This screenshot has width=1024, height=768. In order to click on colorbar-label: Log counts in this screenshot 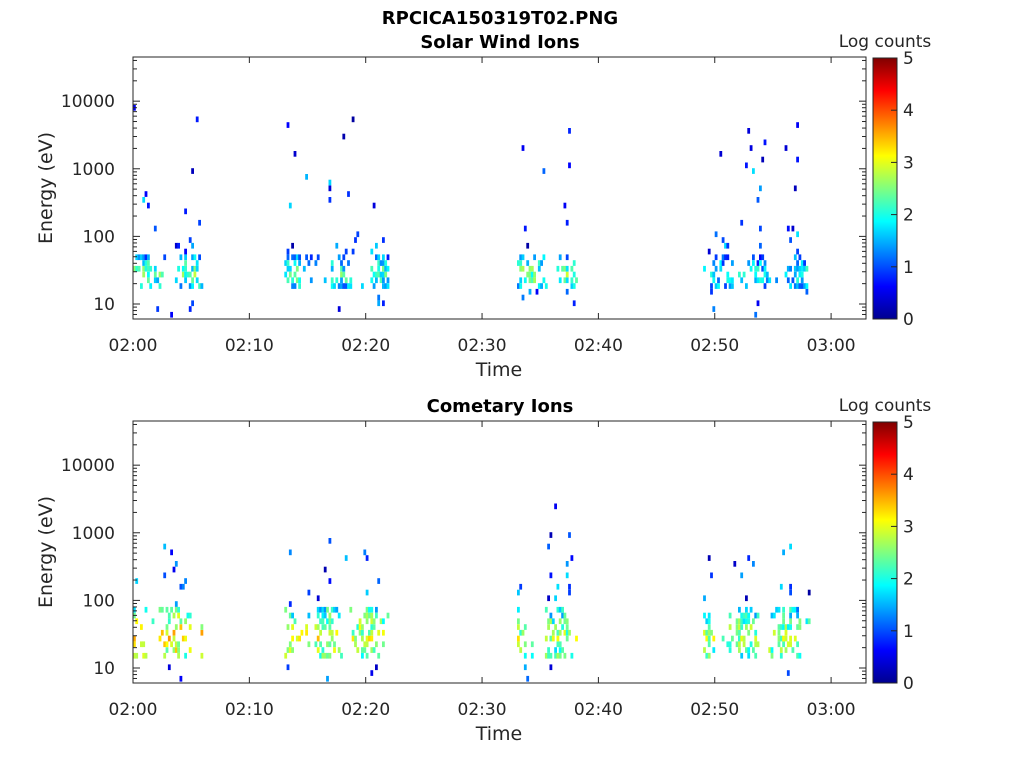, I will do `click(885, 406)`.